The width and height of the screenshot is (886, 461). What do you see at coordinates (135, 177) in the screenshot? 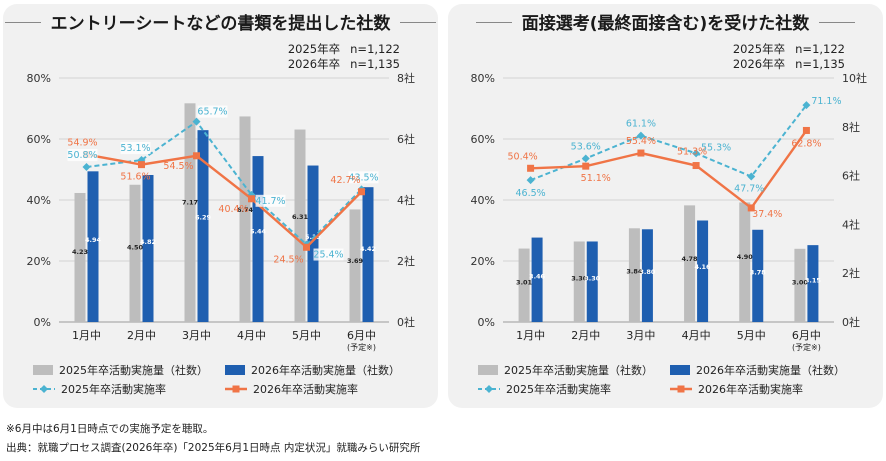
I see `rate-label-2026: 51.6%` at bounding box center [135, 177].